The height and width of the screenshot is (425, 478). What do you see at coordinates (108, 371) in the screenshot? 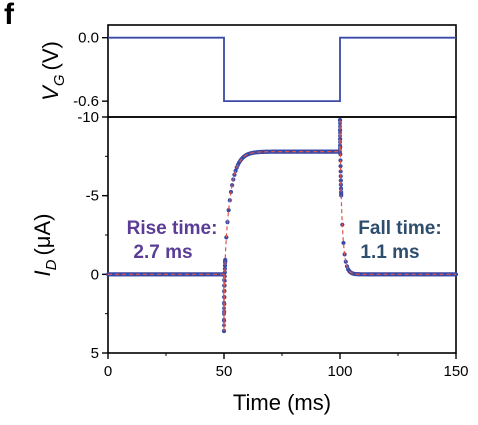
I see `x-tick-label: 0` at bounding box center [108, 371].